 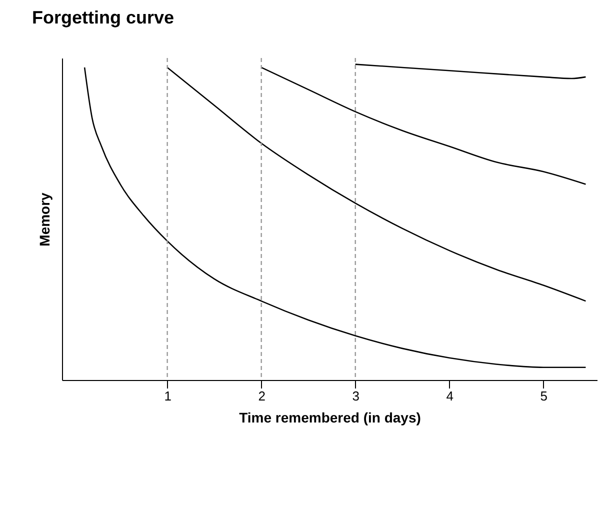 I want to click on x-tick-label: 3, so click(x=356, y=396).